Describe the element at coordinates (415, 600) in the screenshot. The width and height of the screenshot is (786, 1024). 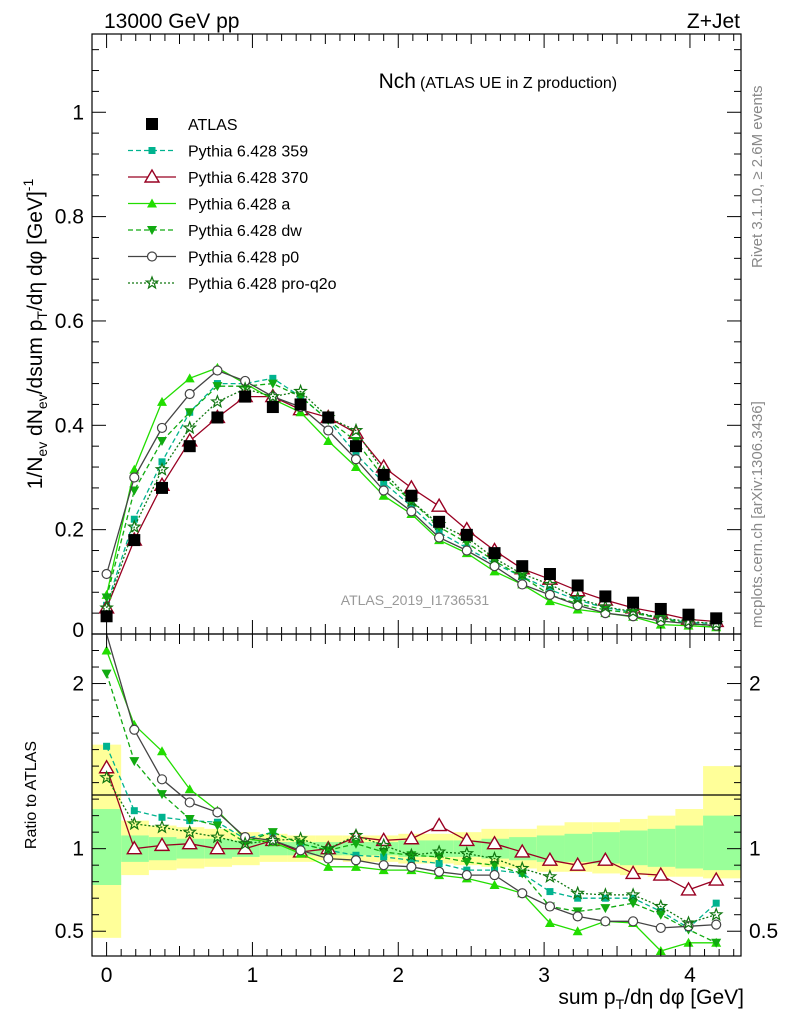
I see `watermark: ATLAS_2019_I1736531` at that location.